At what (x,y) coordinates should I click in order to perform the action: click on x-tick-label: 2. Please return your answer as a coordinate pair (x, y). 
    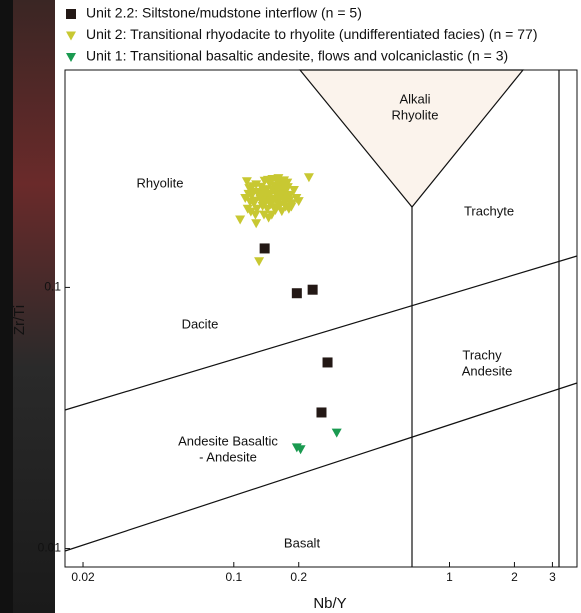
    Looking at the image, I should click on (514, 577).